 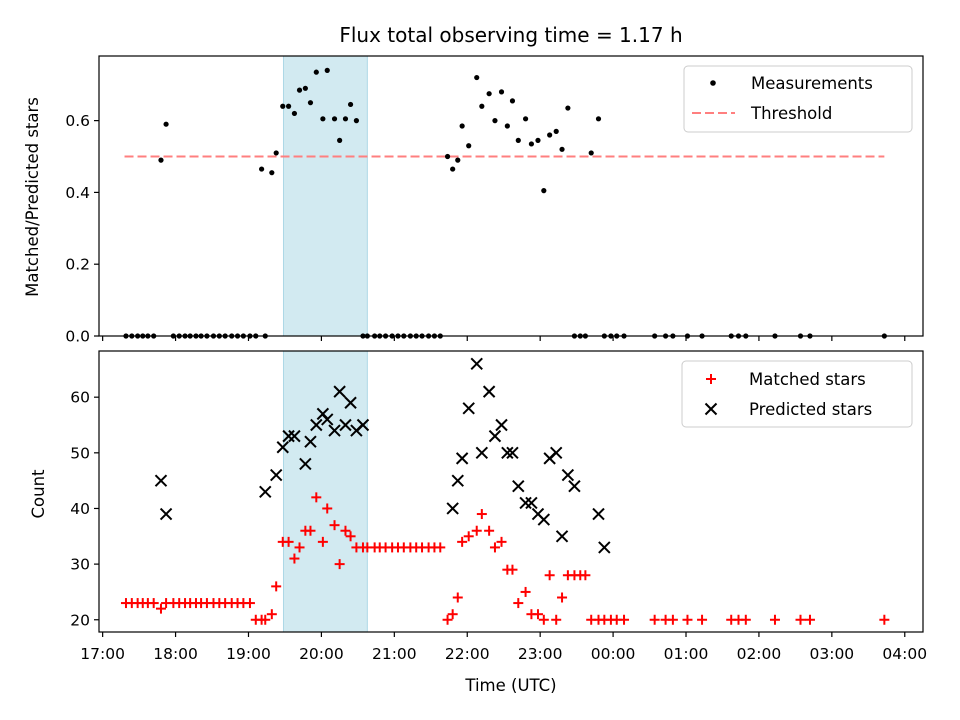 What do you see at coordinates (77, 193) in the screenshot?
I see `top-ytick-label: 0.4` at bounding box center [77, 193].